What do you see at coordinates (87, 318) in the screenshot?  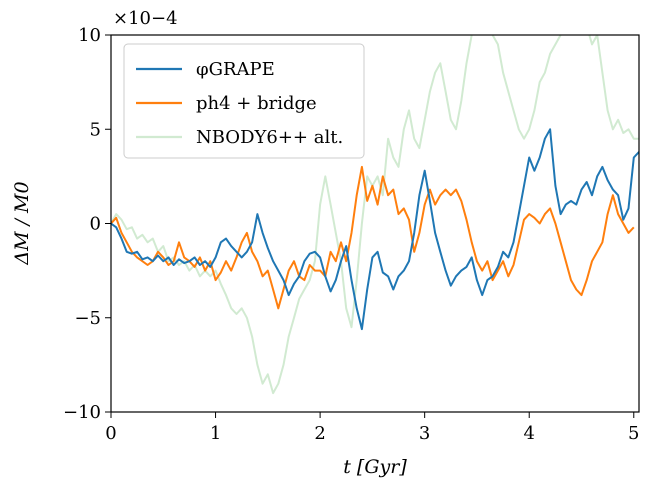 I see `y-tick-label-1: −5` at bounding box center [87, 318].